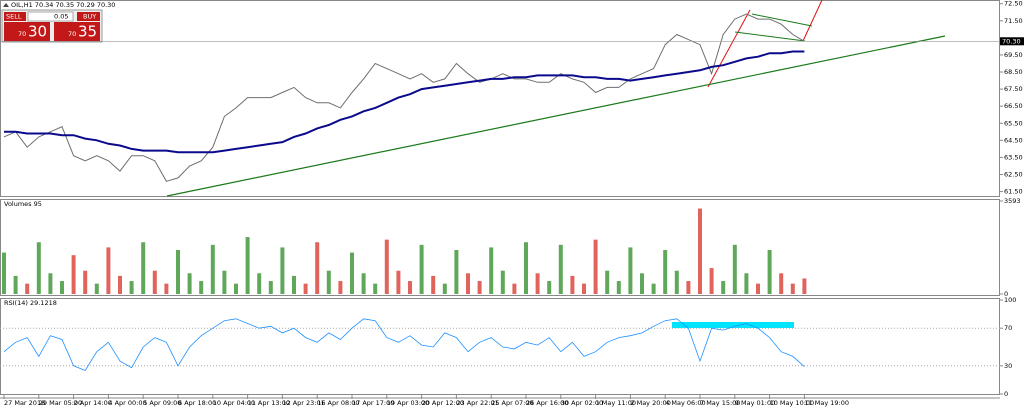 This screenshot has width=1024, height=412. I want to click on sell-label: SELL, so click(14, 17).